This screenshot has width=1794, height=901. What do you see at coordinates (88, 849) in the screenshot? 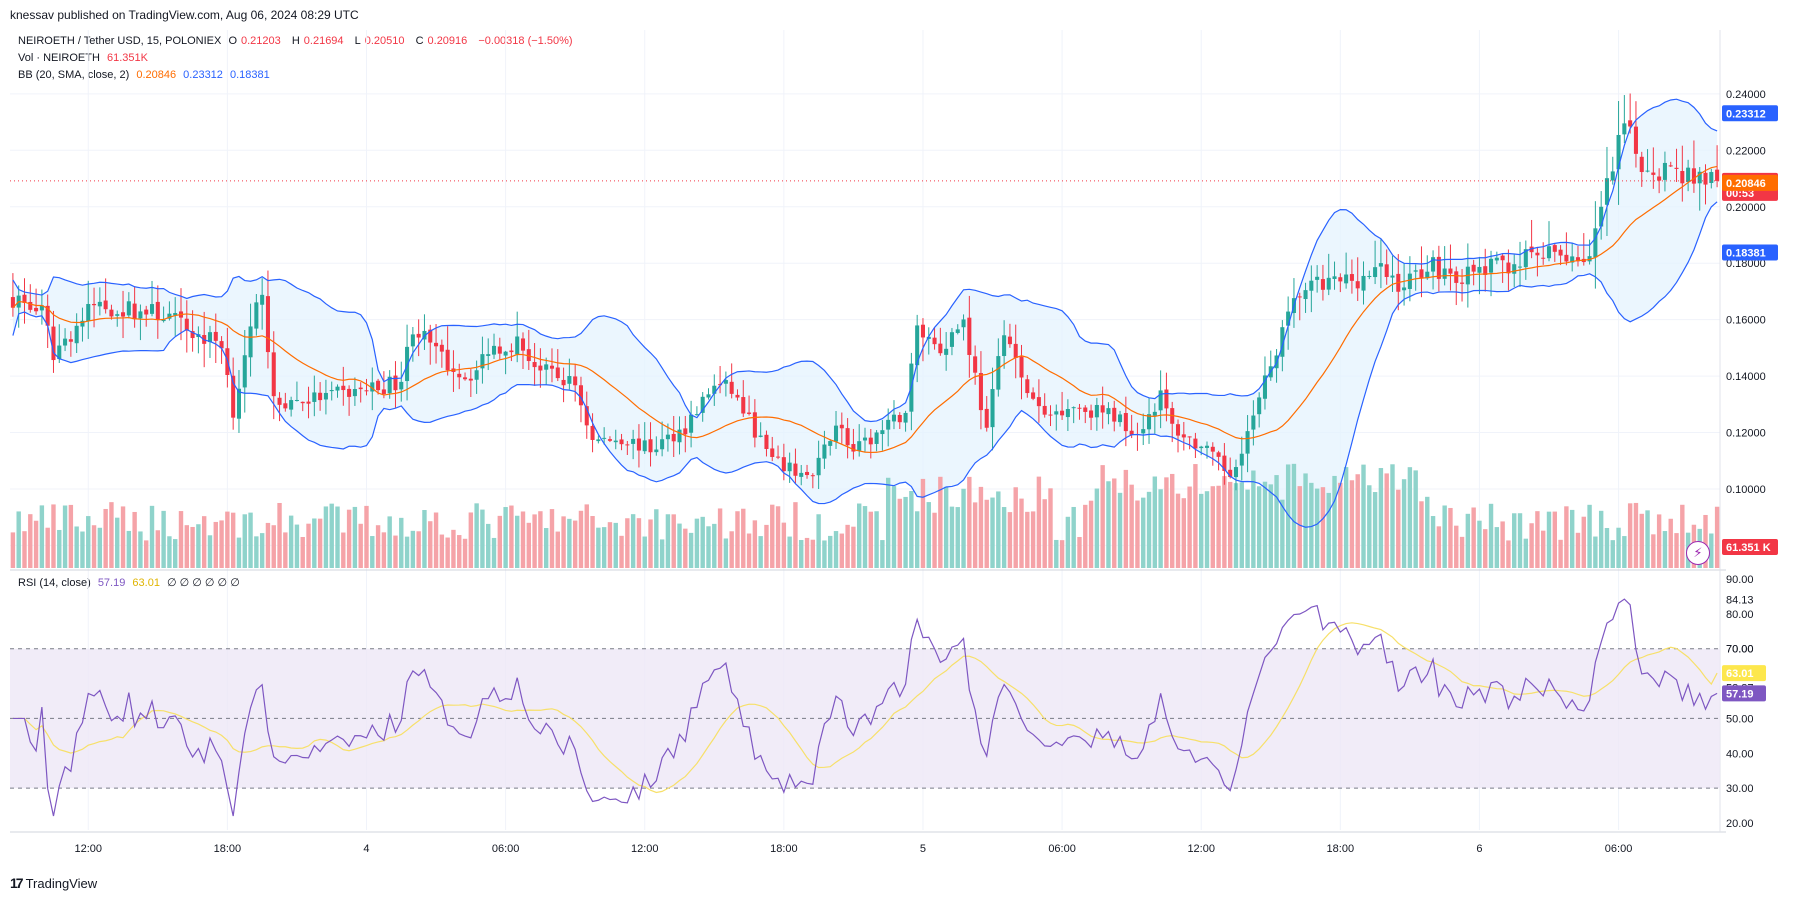
I see `time-tick-label: 12:00` at bounding box center [88, 849].